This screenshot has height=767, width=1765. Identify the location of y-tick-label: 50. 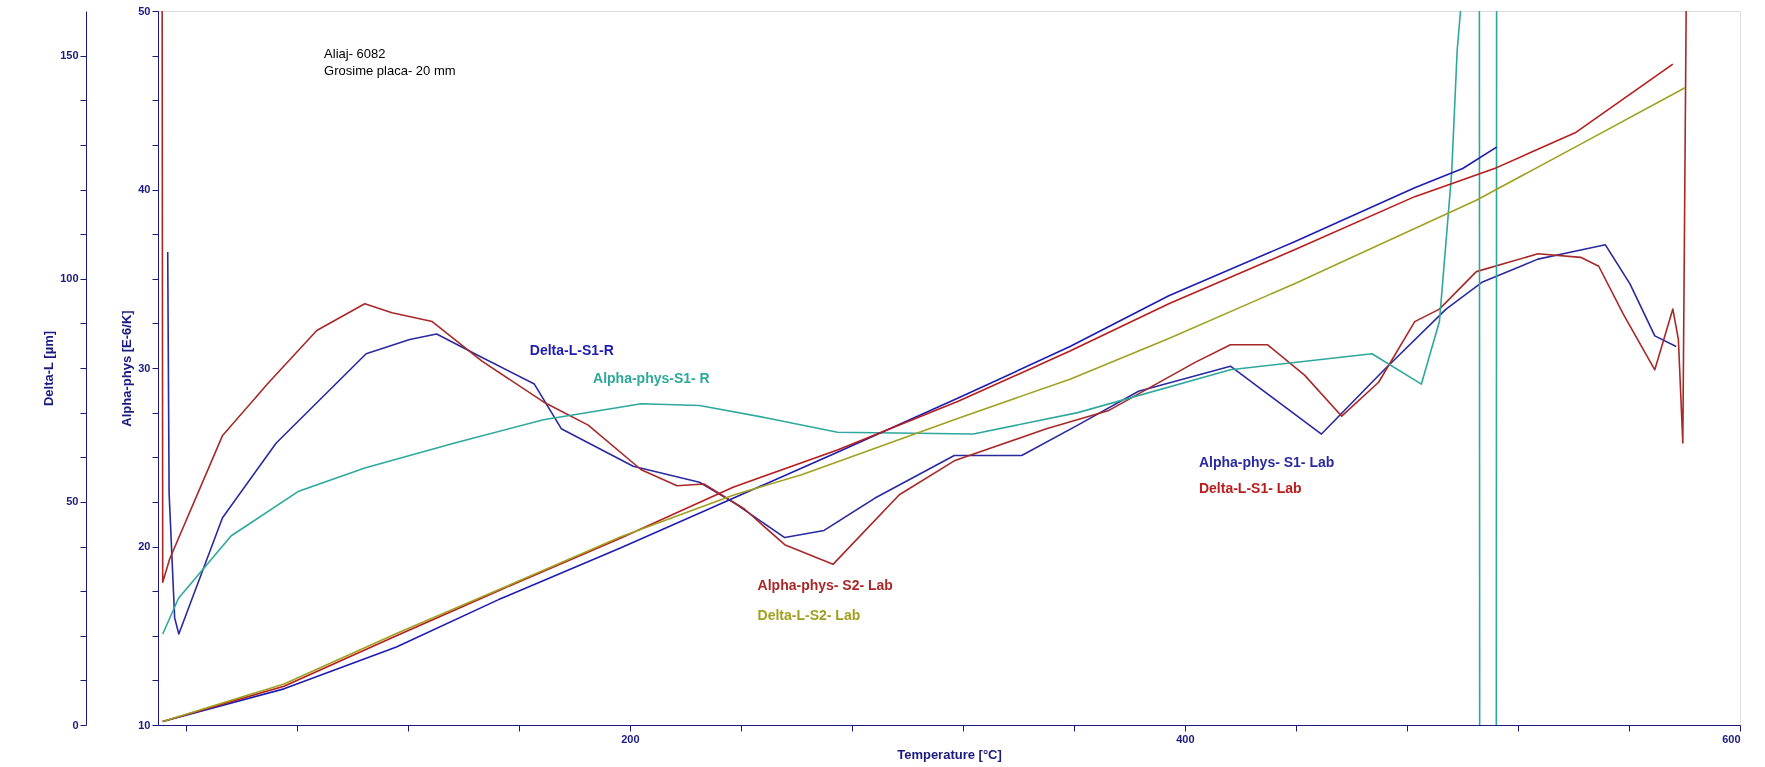
(72, 501).